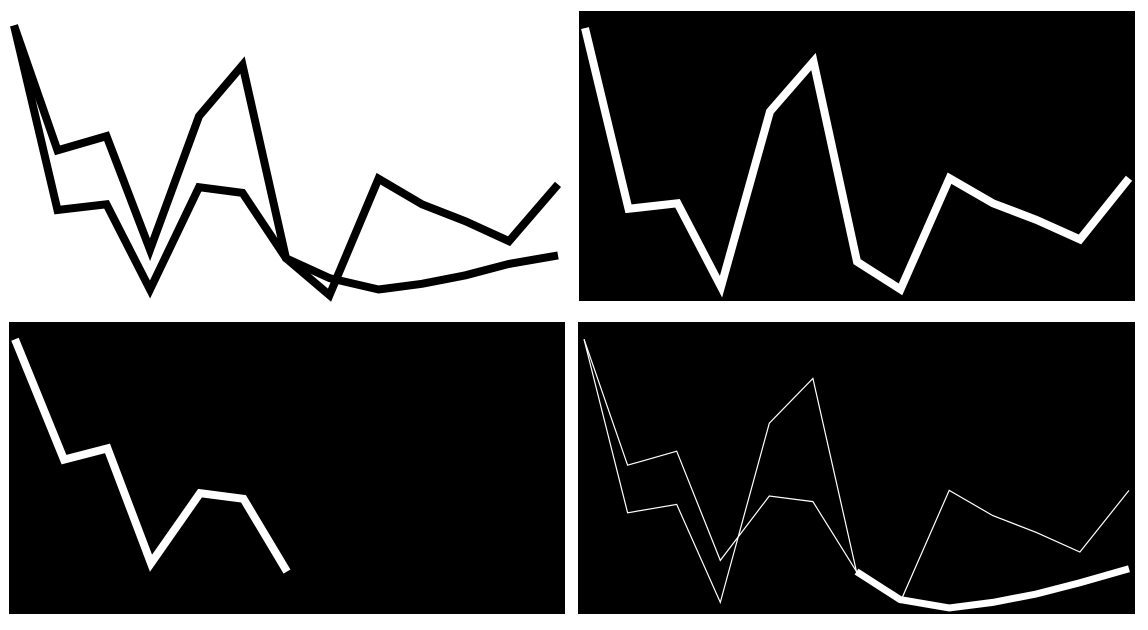 The image size is (1148, 630). I want to click on series-b, so click(151, 455).